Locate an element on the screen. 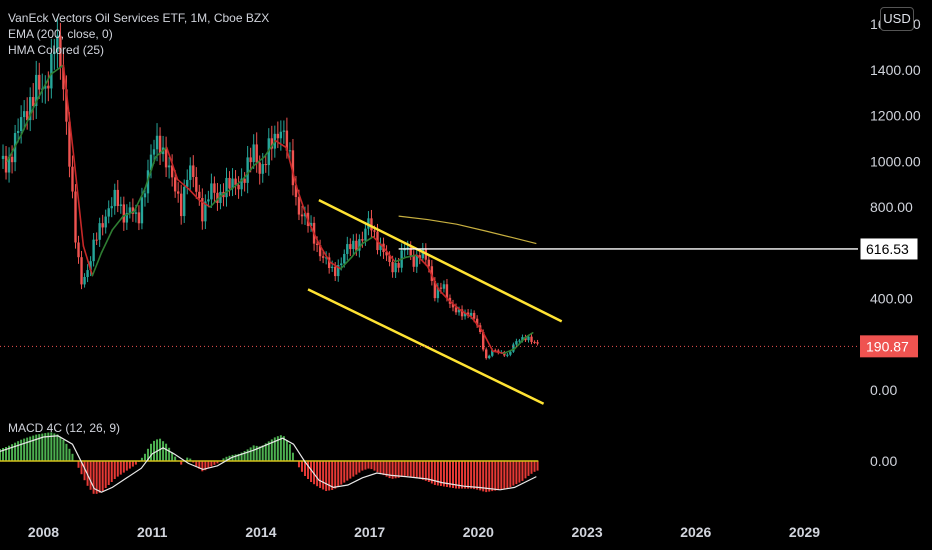  currency-button: USD is located at coordinates (897, 19).